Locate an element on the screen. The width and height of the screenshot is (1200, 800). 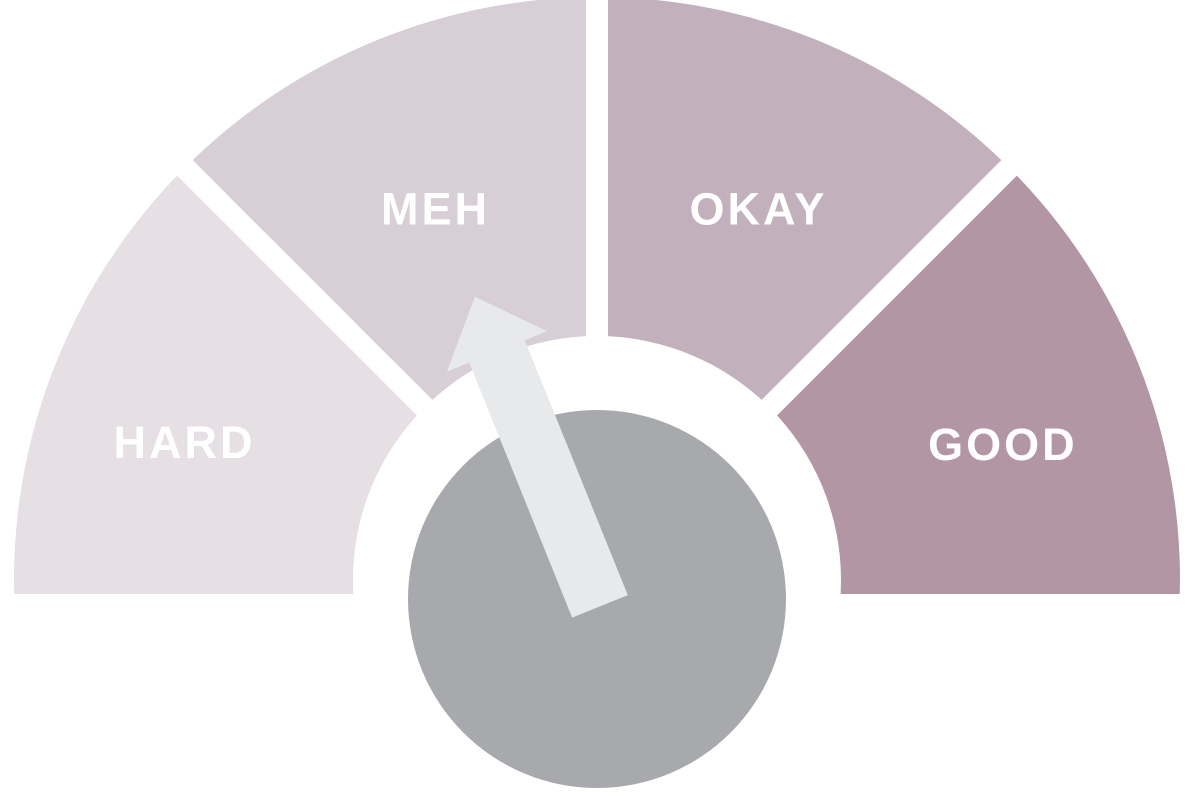
segment-label-meh: MEH is located at coordinates (435, 208).